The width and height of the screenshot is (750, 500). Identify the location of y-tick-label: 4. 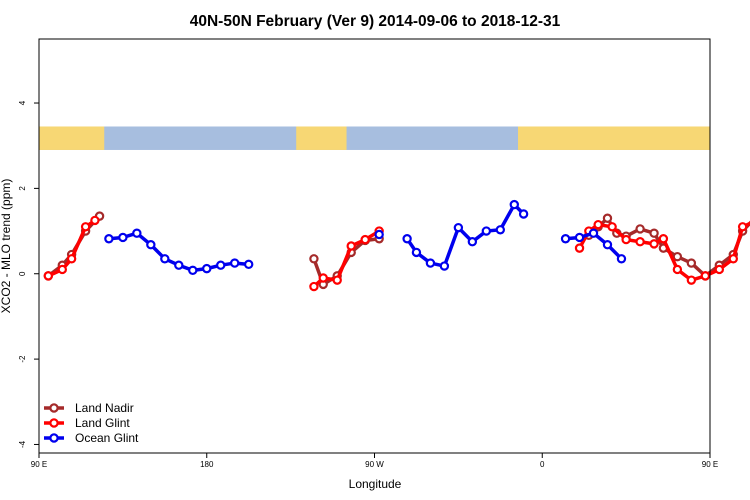
(22, 102).